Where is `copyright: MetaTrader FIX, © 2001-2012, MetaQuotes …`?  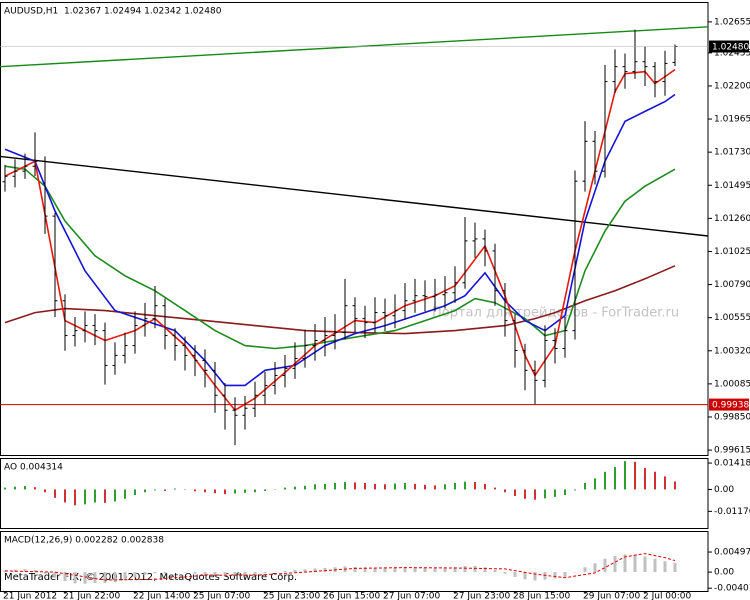
copyright: MetaTrader FIX, © 2001-2012, MetaQuotes … is located at coordinates (150, 577).